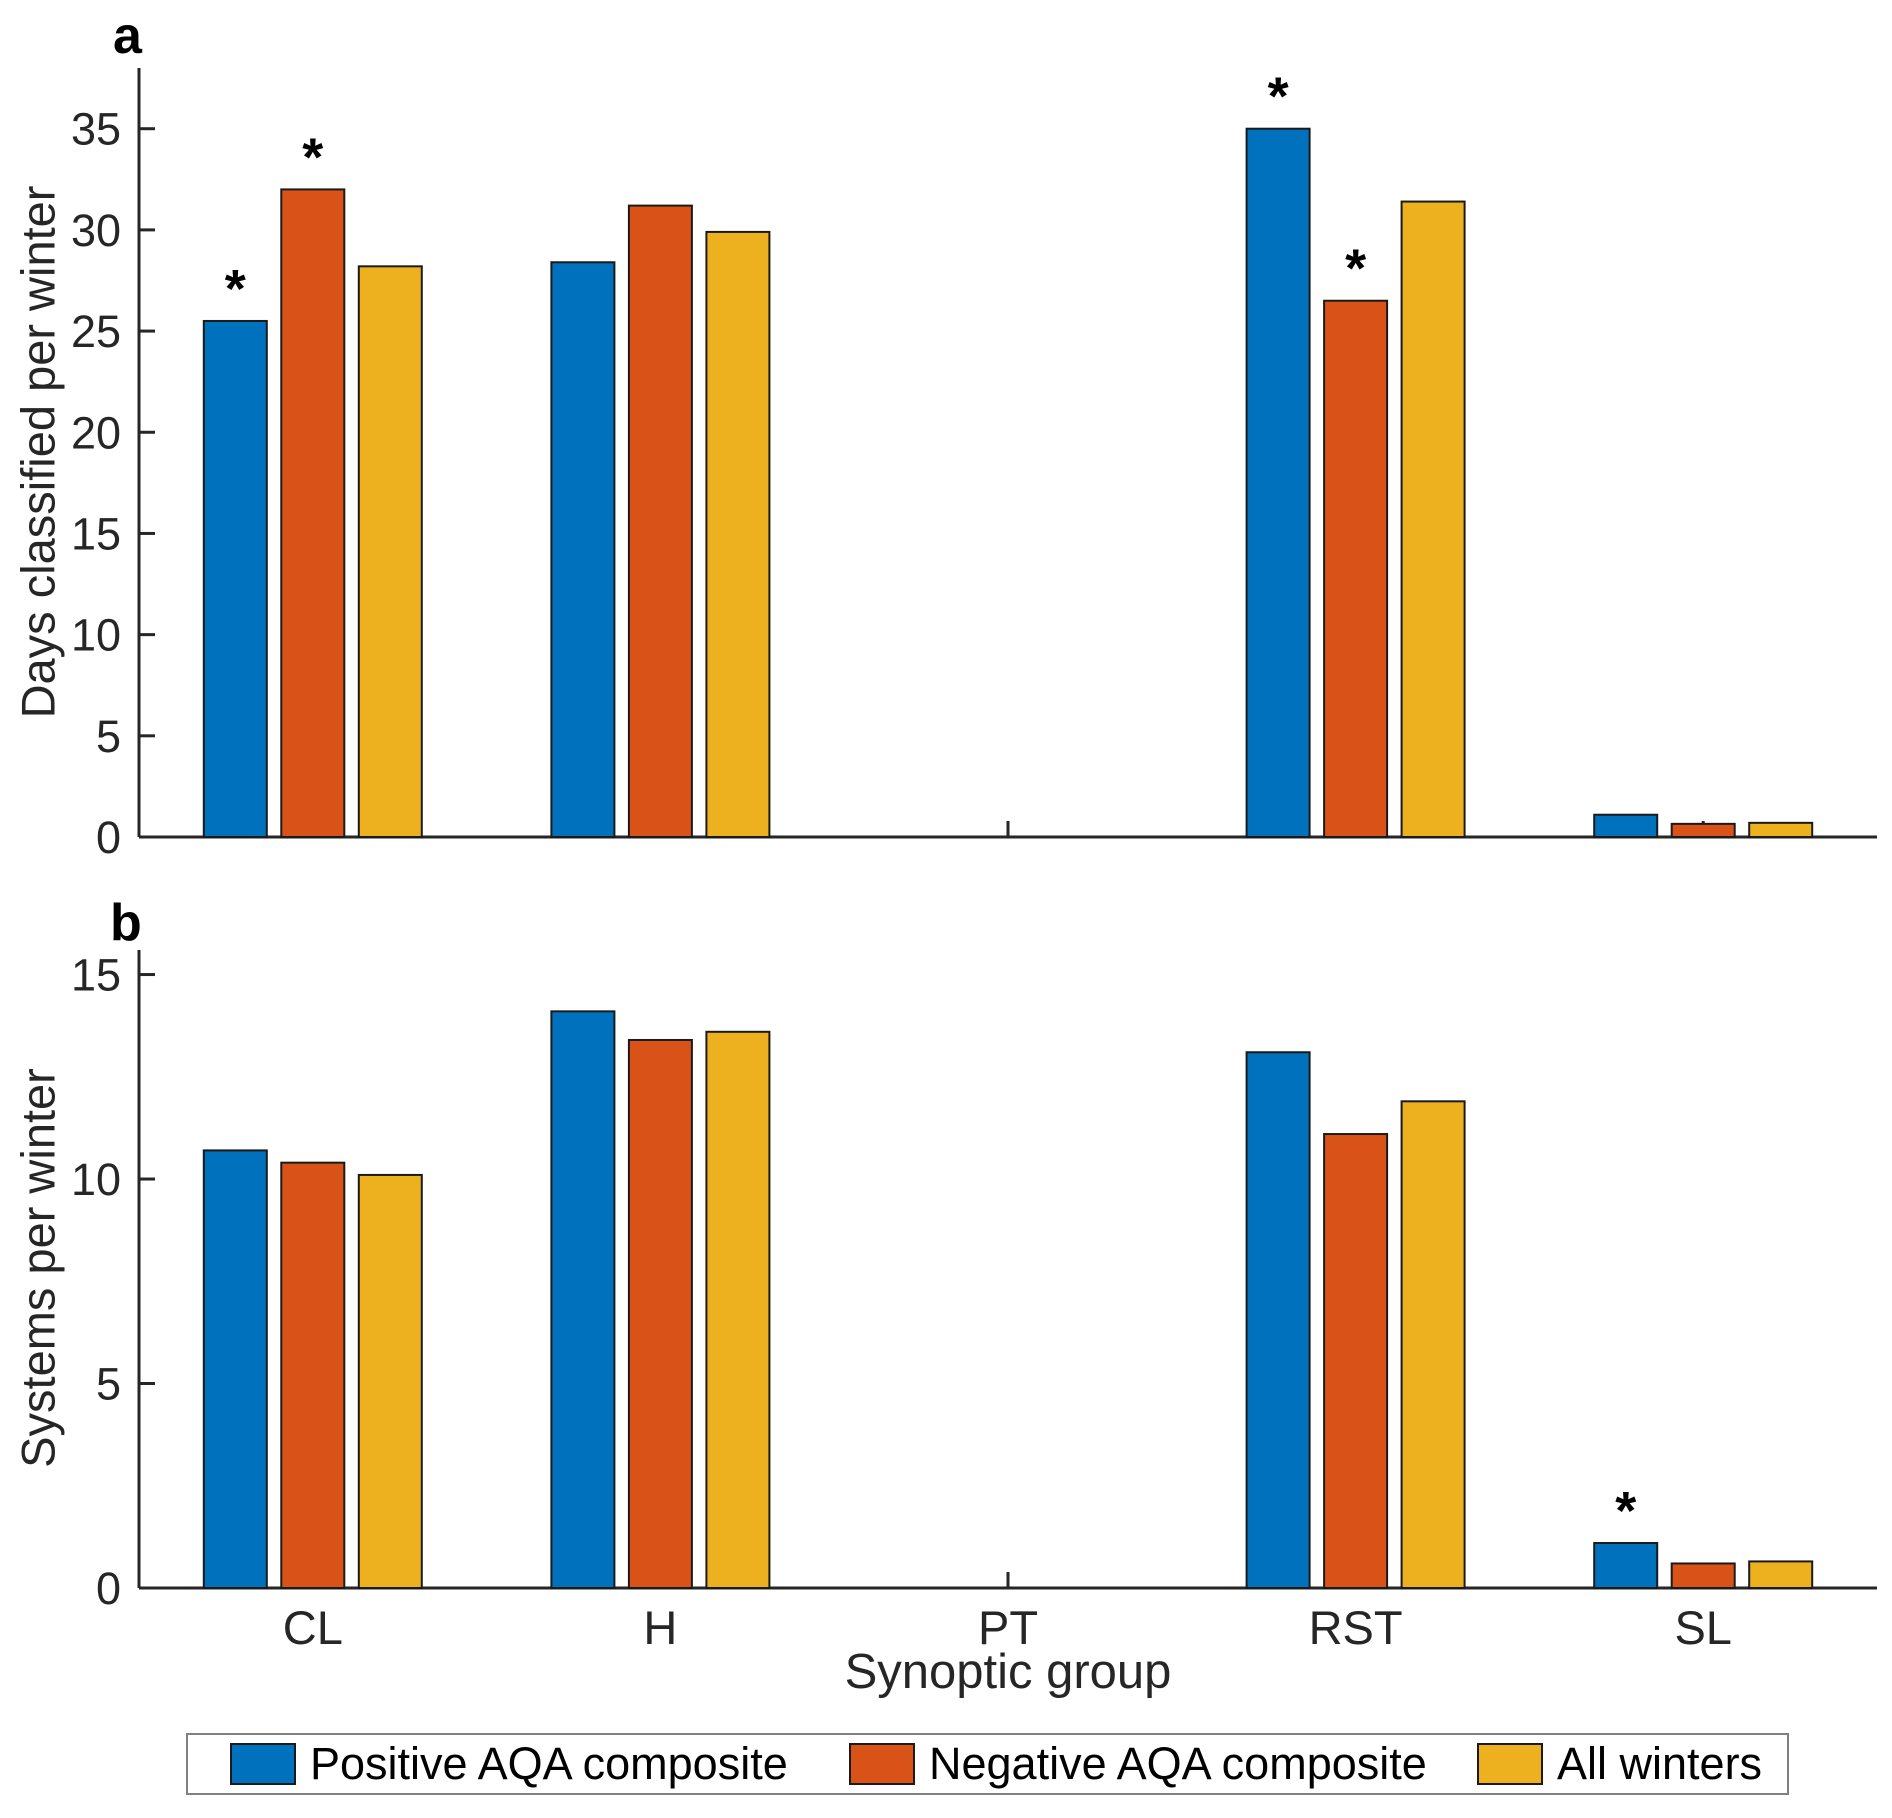 Image resolution: width=1892 pixels, height=1818 pixels. Describe the element at coordinates (96, 975) in the screenshot. I see `y-tick-label-b-15: 15` at that location.